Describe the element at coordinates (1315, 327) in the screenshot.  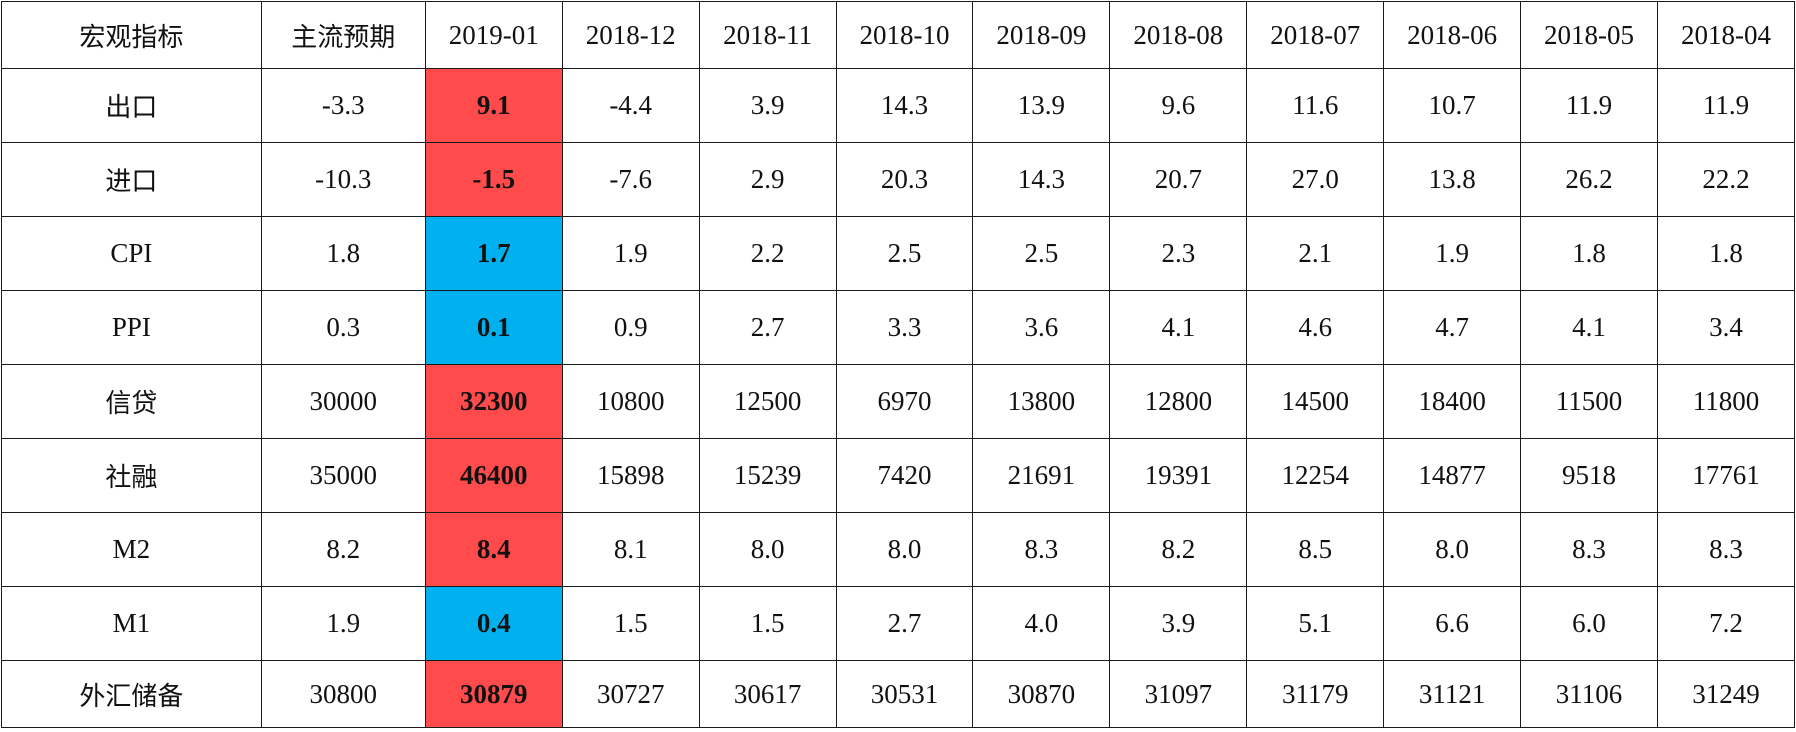
I see `history-value: 4.6` at that location.